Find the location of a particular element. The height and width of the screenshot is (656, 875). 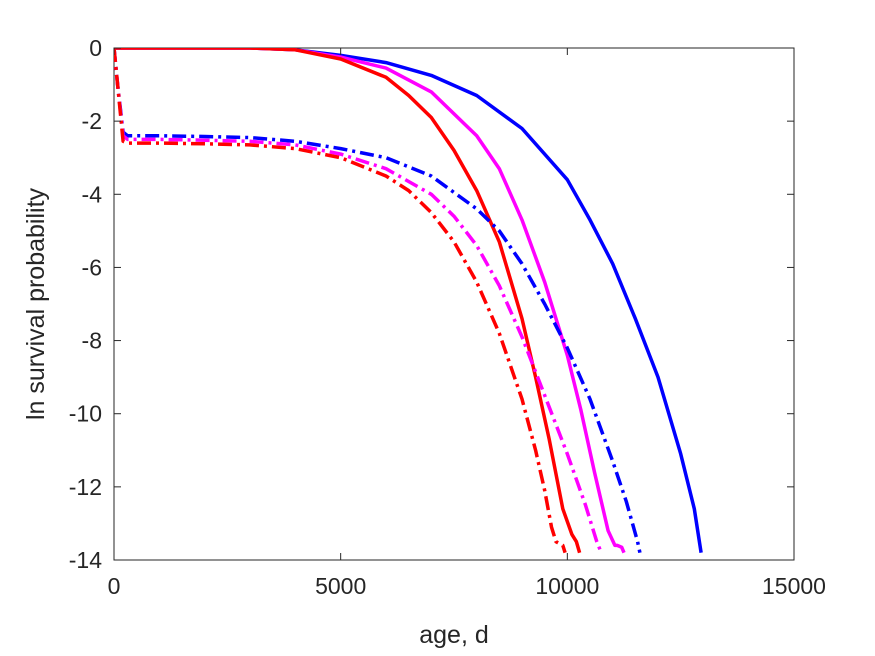

y-tick-label: 0 is located at coordinates (95, 48).